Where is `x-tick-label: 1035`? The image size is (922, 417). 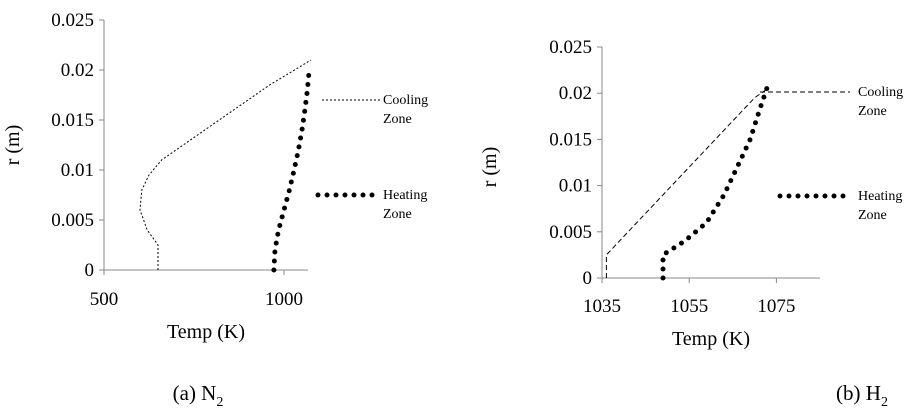
x-tick-label: 1035 is located at coordinates (602, 306).